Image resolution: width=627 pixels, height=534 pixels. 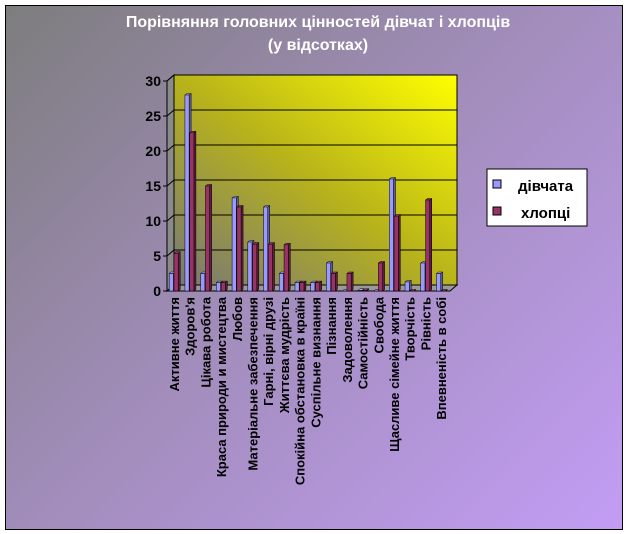 What do you see at coordinates (284, 355) in the screenshot?
I see `x-tick-label: Життєва мудрість` at bounding box center [284, 355].